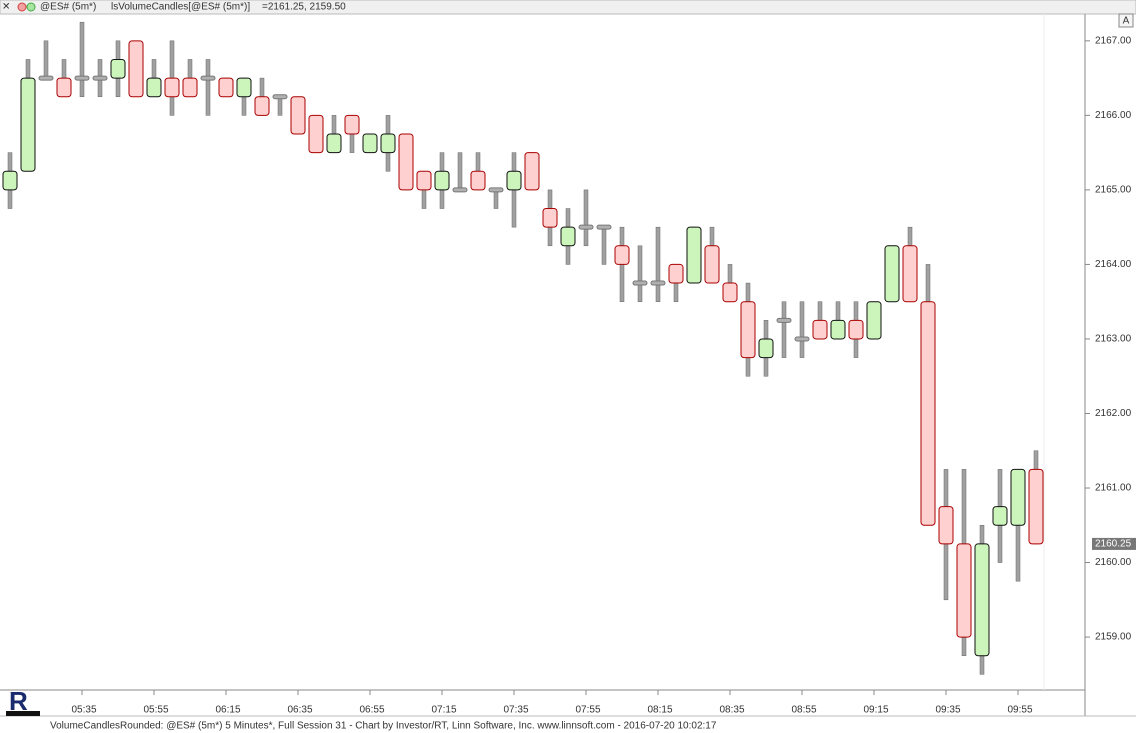 The width and height of the screenshot is (1136, 733). What do you see at coordinates (875, 710) in the screenshot?
I see `x-tick-label: 09:15` at bounding box center [875, 710].